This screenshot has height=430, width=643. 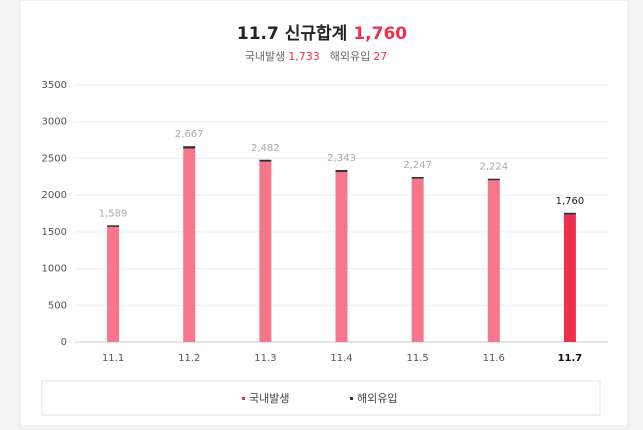 I want to click on data-label: 2,482, so click(x=265, y=148).